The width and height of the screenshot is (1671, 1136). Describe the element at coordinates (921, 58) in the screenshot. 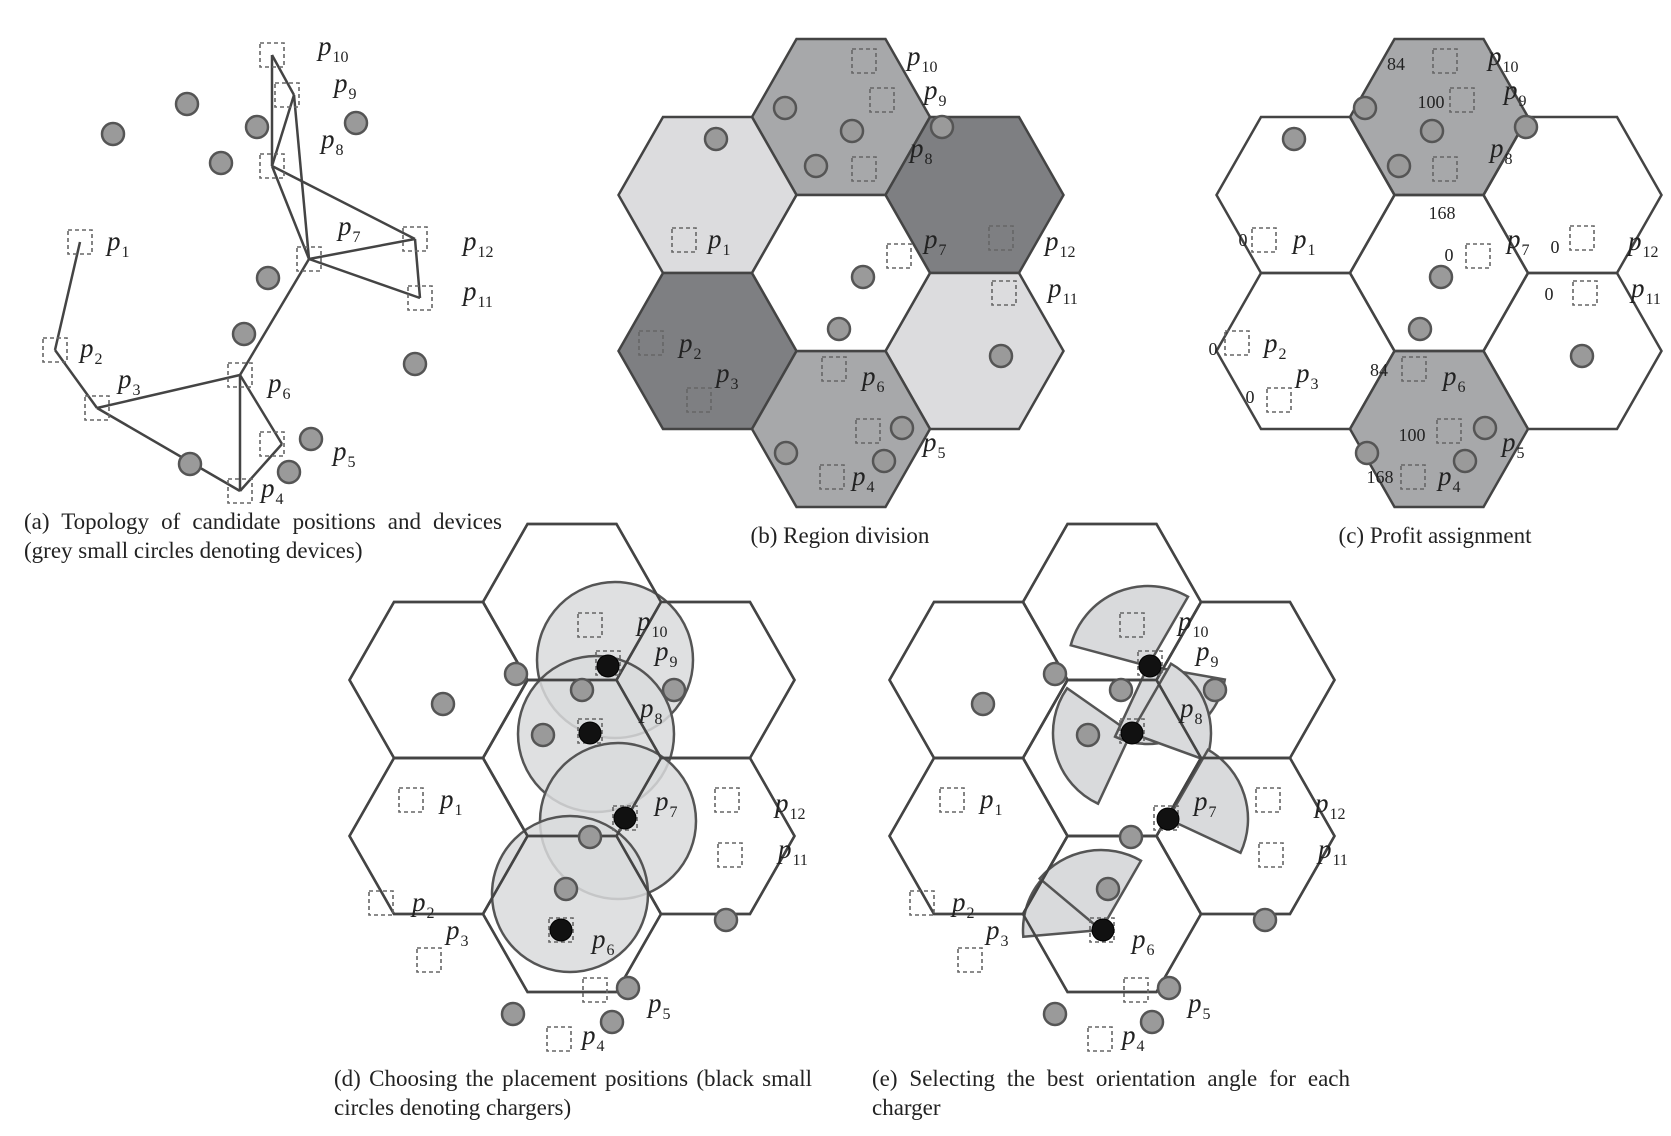

I see `position-label-p10: p10` at that location.